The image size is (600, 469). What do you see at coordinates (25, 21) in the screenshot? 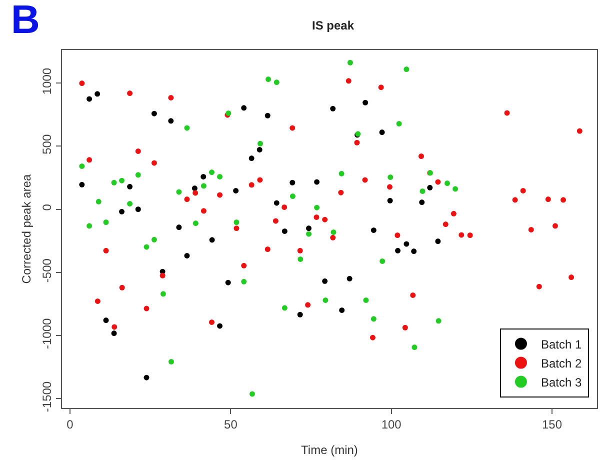
I see `text: B` at bounding box center [25, 21].